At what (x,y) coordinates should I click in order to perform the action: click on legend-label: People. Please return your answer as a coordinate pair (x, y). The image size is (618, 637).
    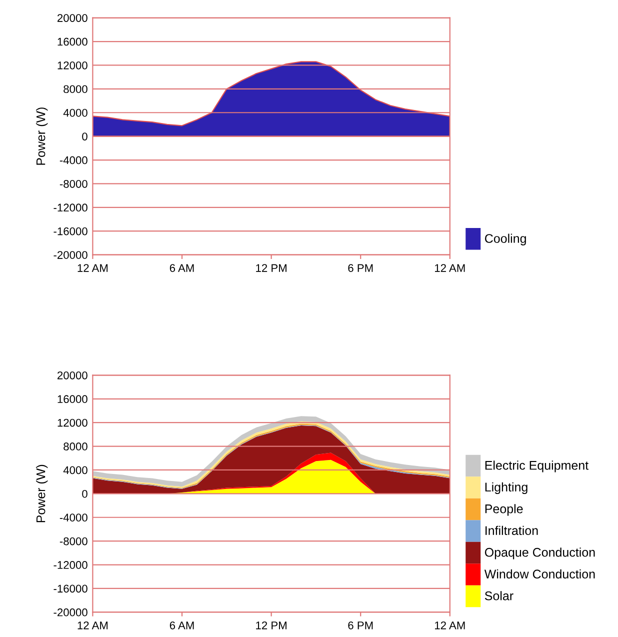
    Looking at the image, I should click on (504, 510).